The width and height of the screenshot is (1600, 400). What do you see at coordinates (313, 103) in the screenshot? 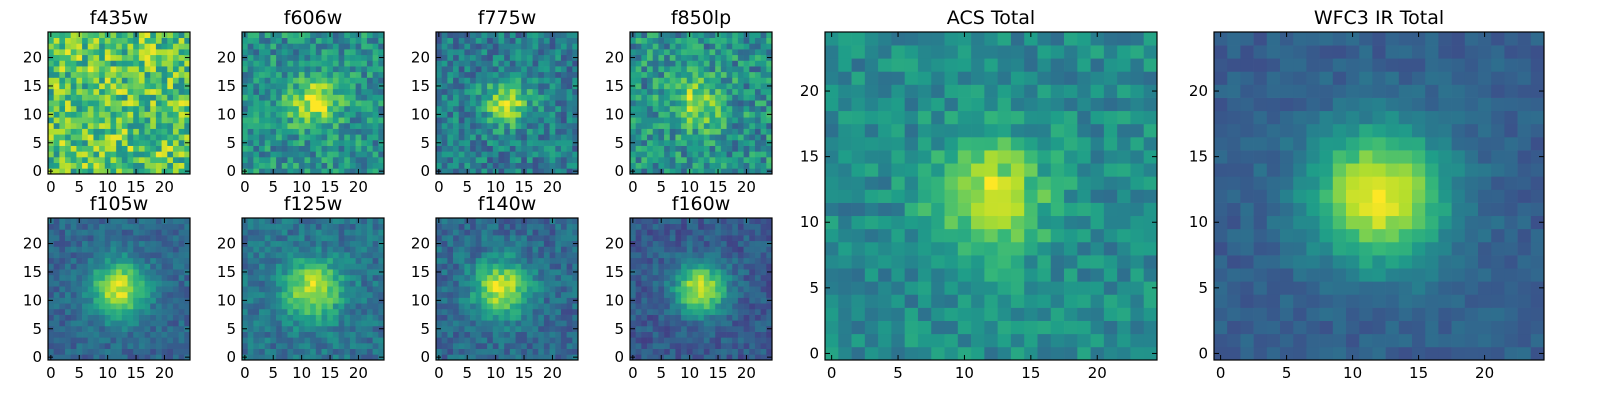
I see `axes-frame` at bounding box center [313, 103].